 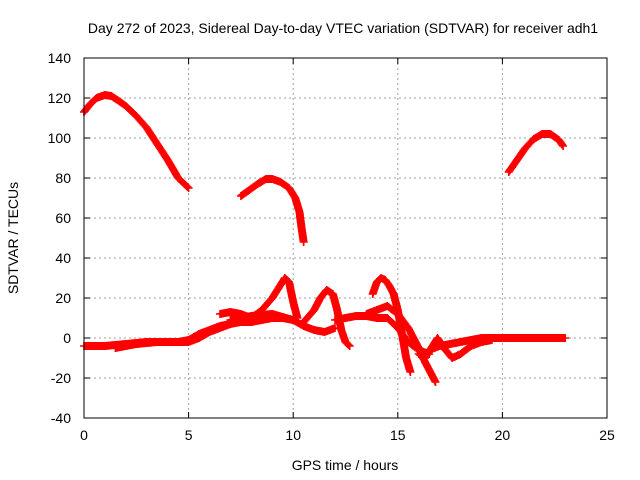 I want to click on y-tick-label: 20, so click(x=63, y=298).